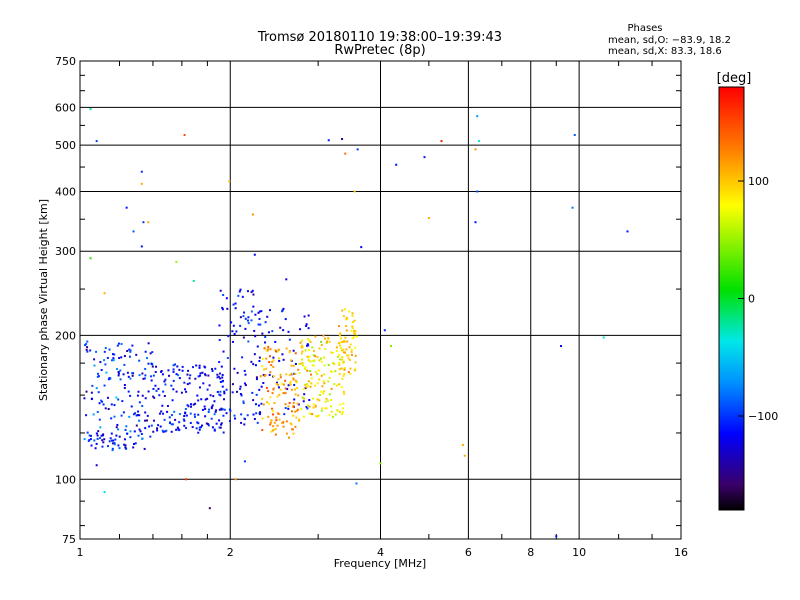  Describe the element at coordinates (65, 251) in the screenshot. I see `y-tick-label: 300` at that location.